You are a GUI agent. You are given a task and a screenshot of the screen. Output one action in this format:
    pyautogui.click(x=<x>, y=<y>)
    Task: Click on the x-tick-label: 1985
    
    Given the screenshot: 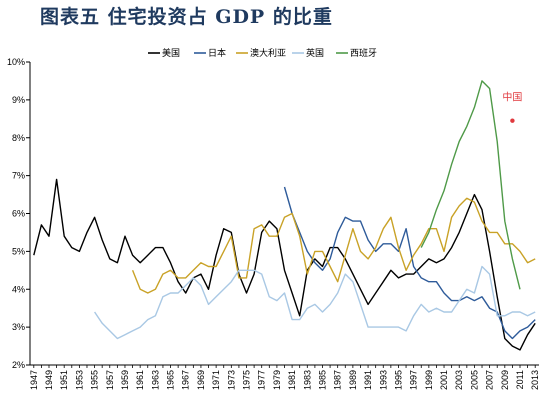 What is the action you would take?
    pyautogui.click(x=322, y=380)
    